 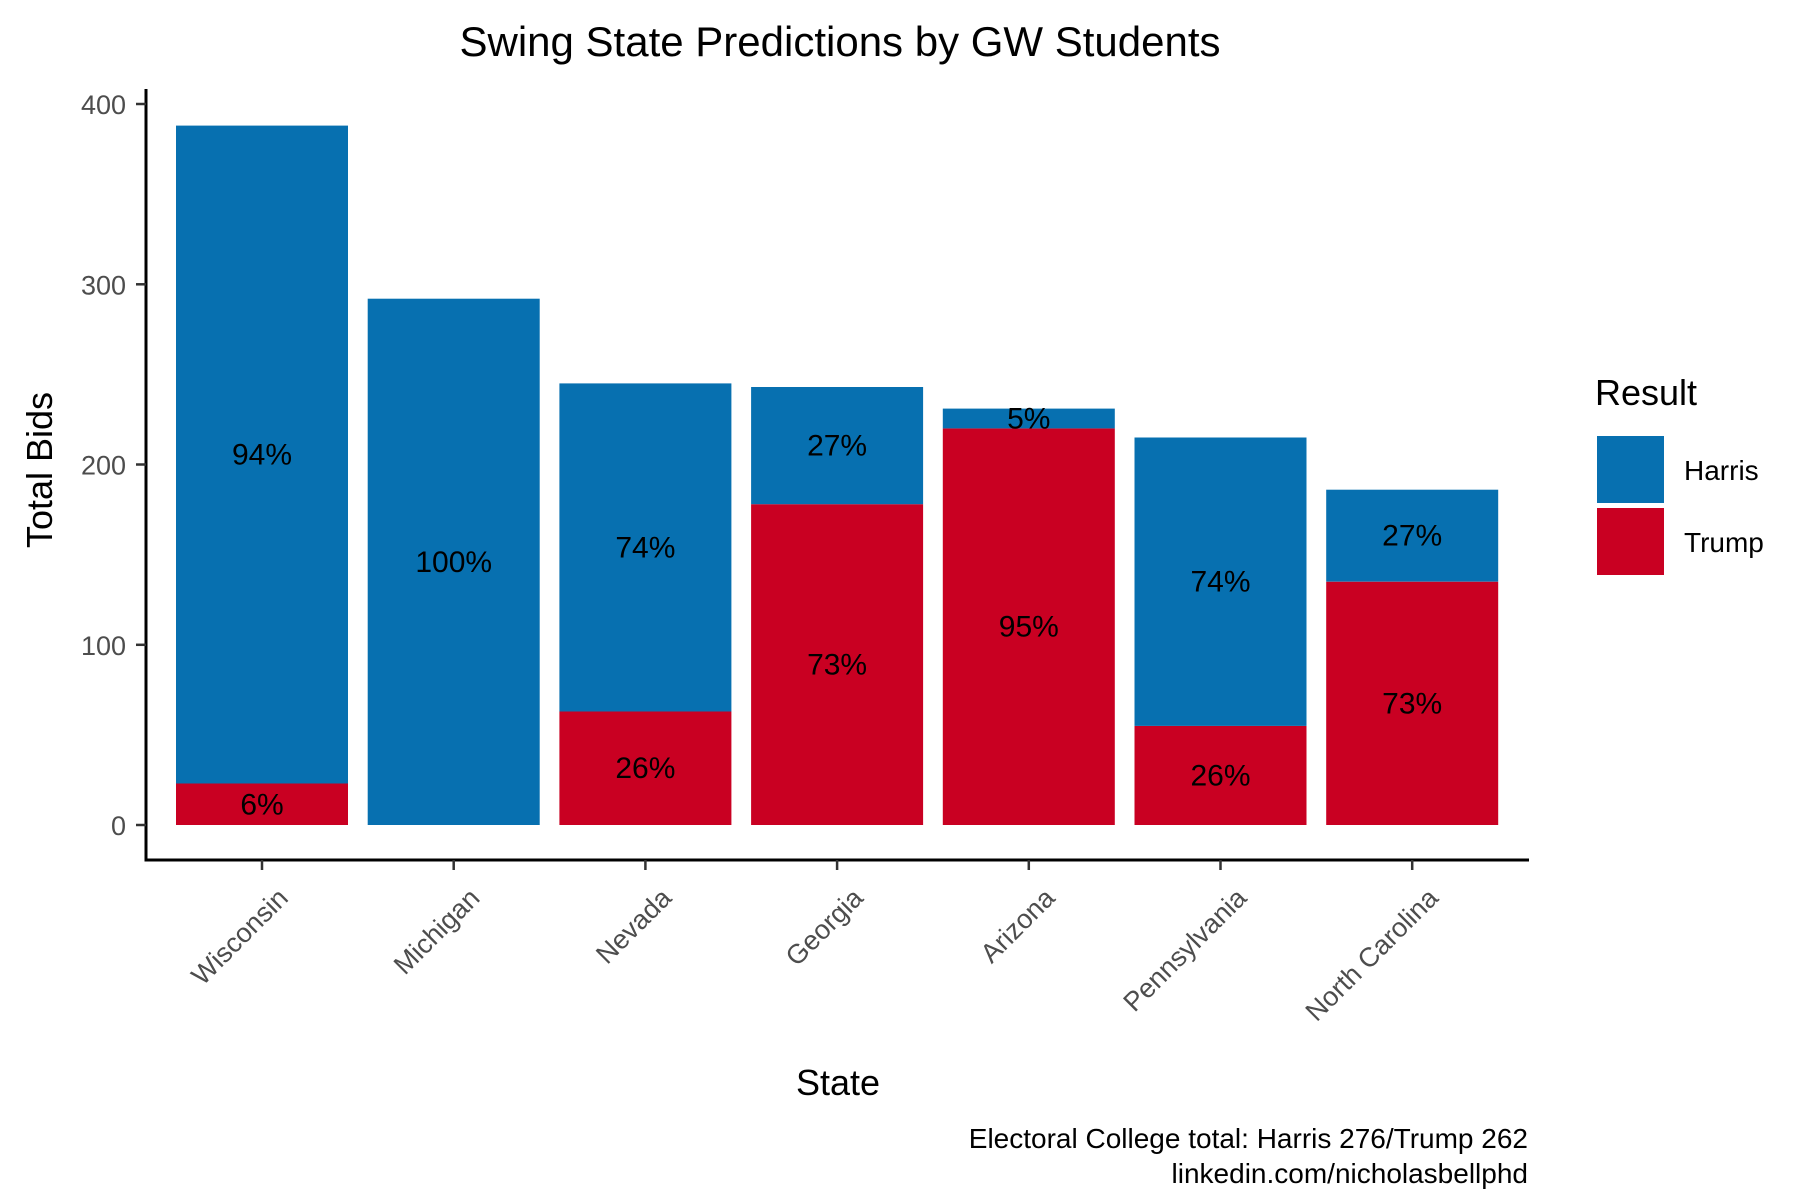 I want to click on bar-arizona-harris, so click(x=1028, y=418).